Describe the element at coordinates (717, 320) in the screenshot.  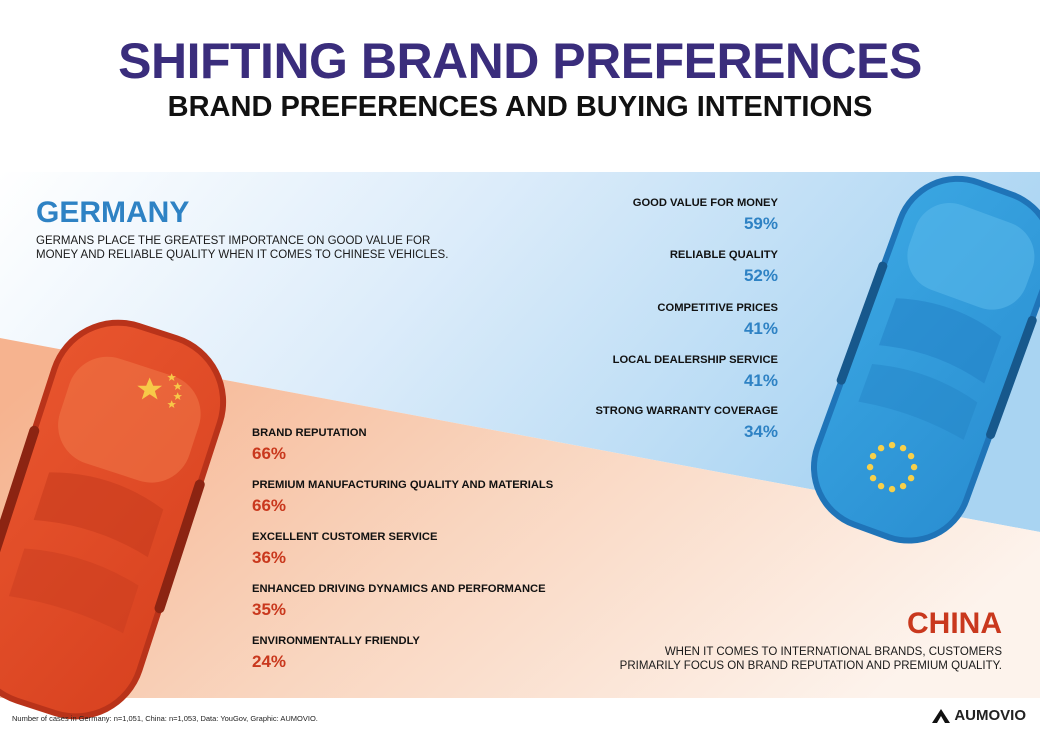
I see `germany-stat-item: COMPETITIVE PRICES 41%` at that location.